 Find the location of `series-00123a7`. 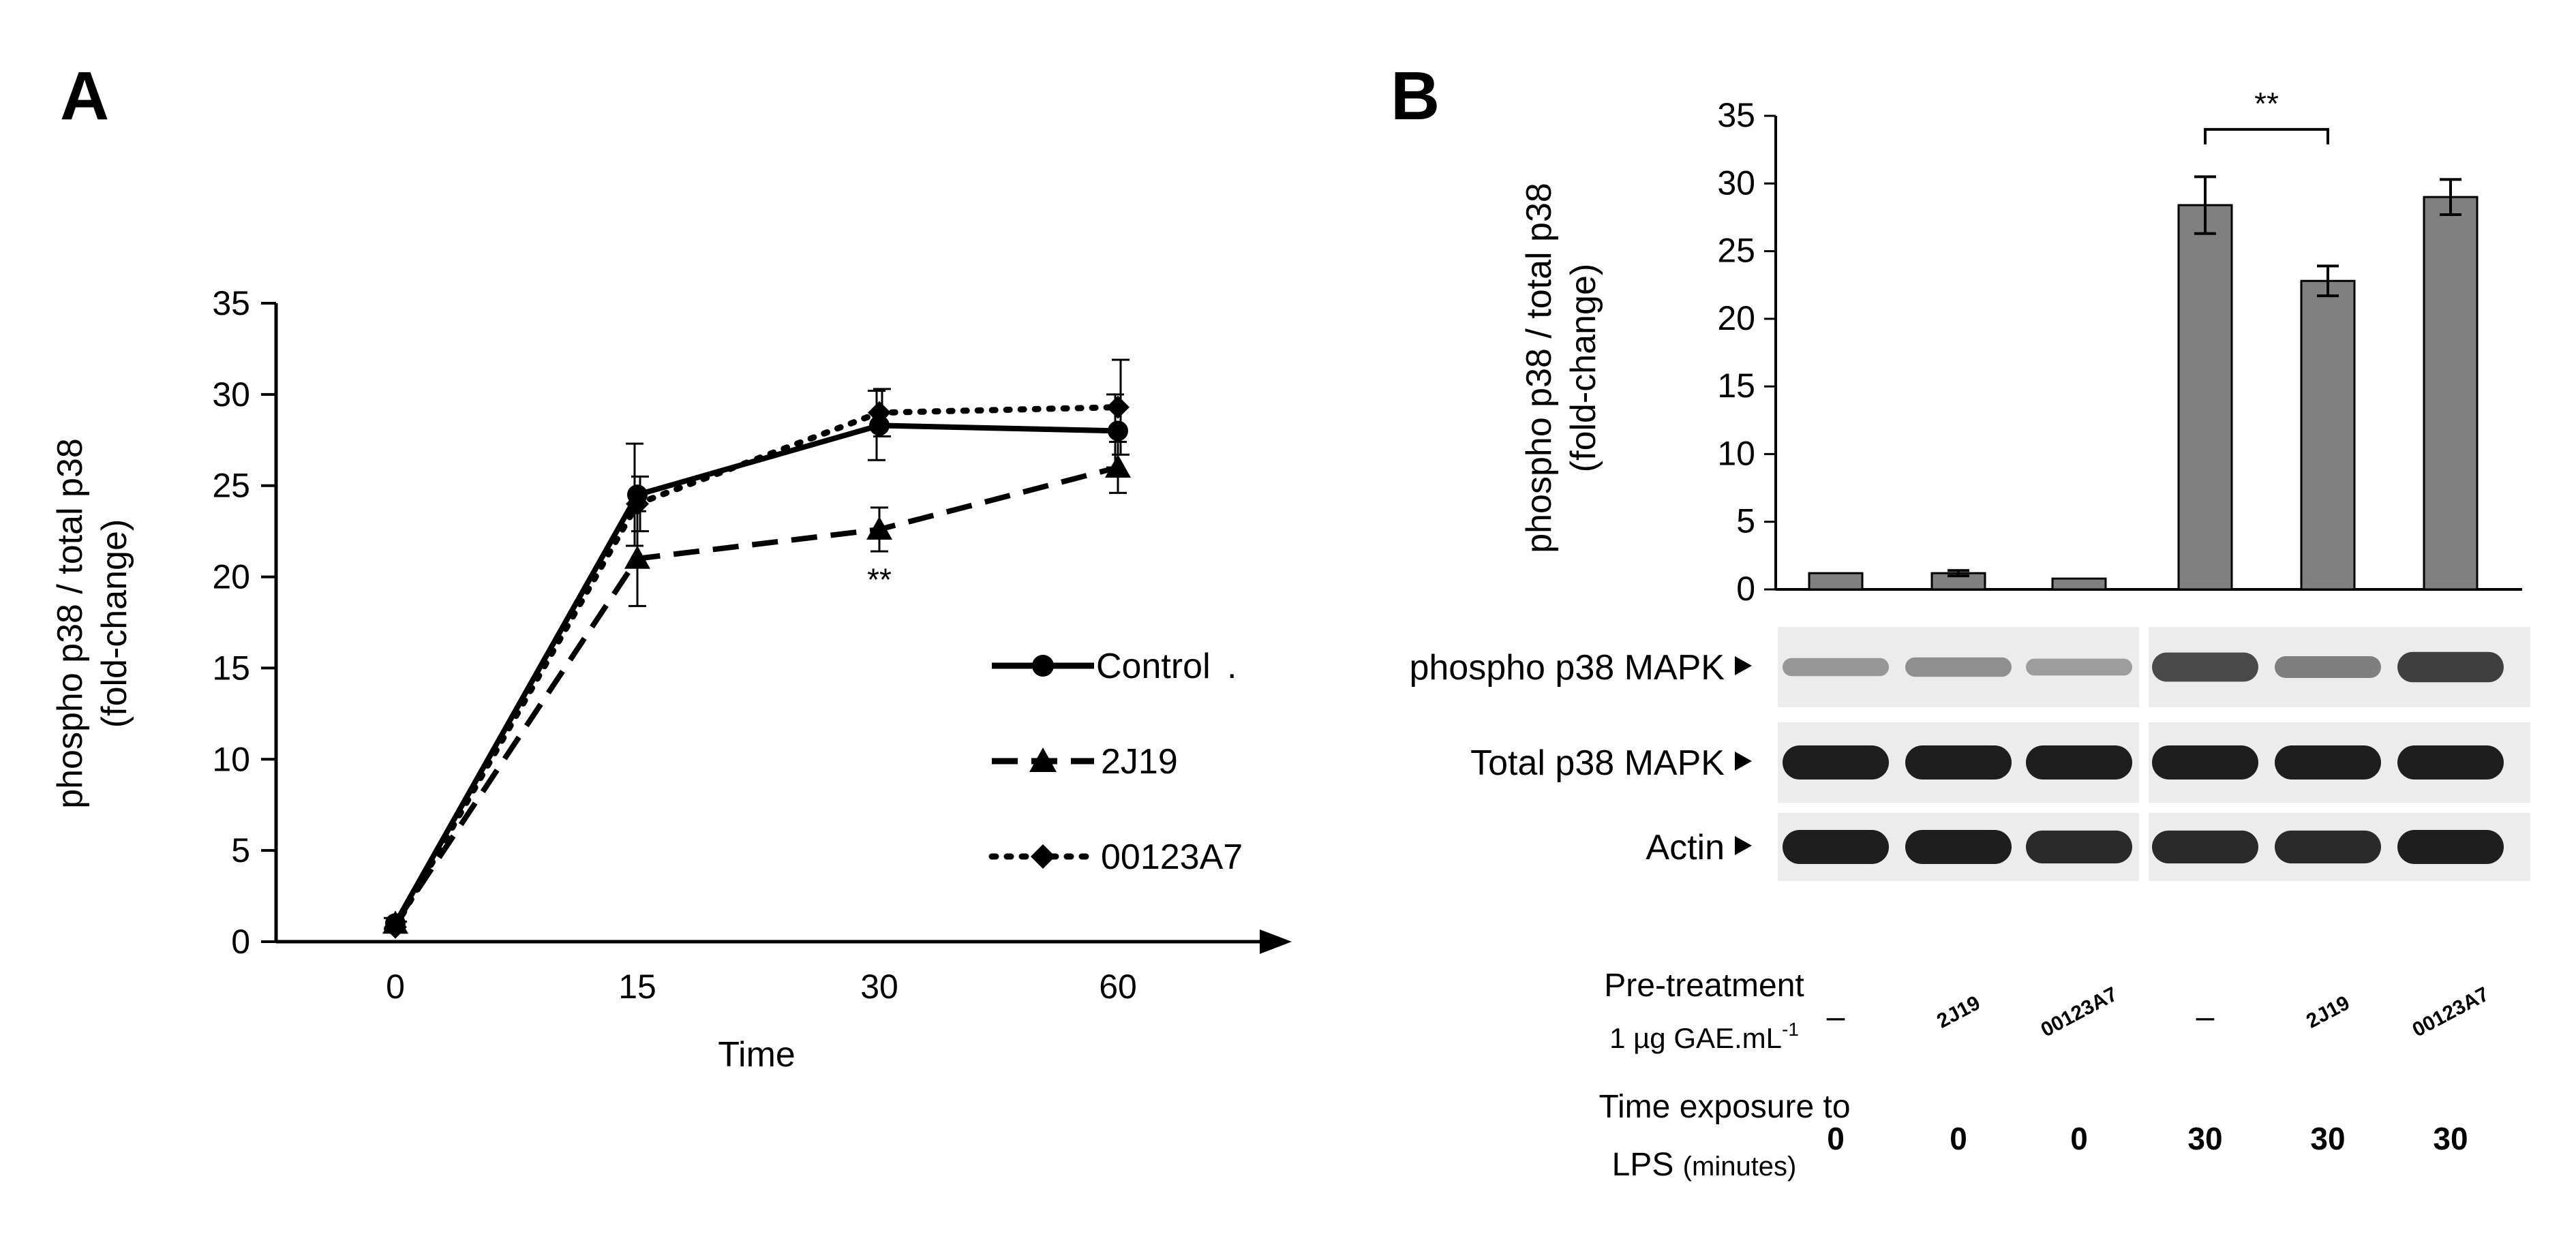

series-00123a7 is located at coordinates (757, 648).